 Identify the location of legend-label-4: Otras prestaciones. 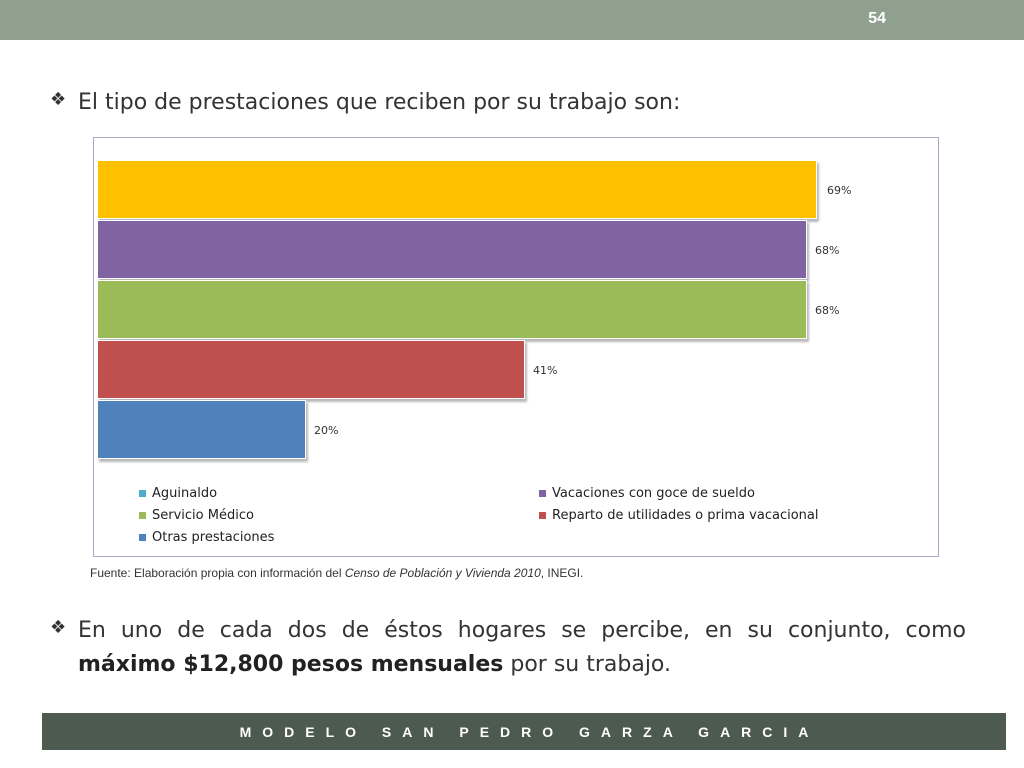
(213, 537).